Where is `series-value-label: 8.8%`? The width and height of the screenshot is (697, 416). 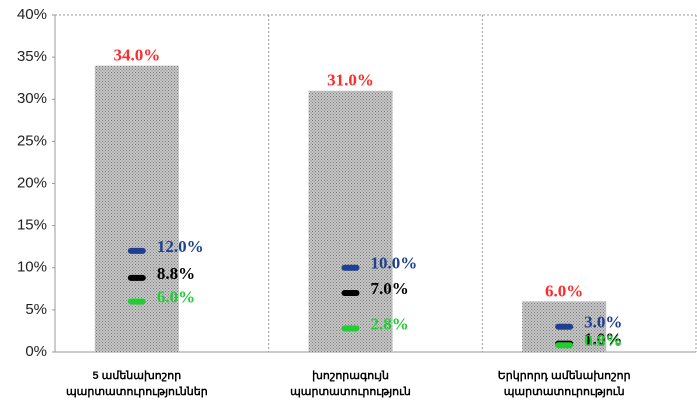 series-value-label: 8.8% is located at coordinates (176, 273).